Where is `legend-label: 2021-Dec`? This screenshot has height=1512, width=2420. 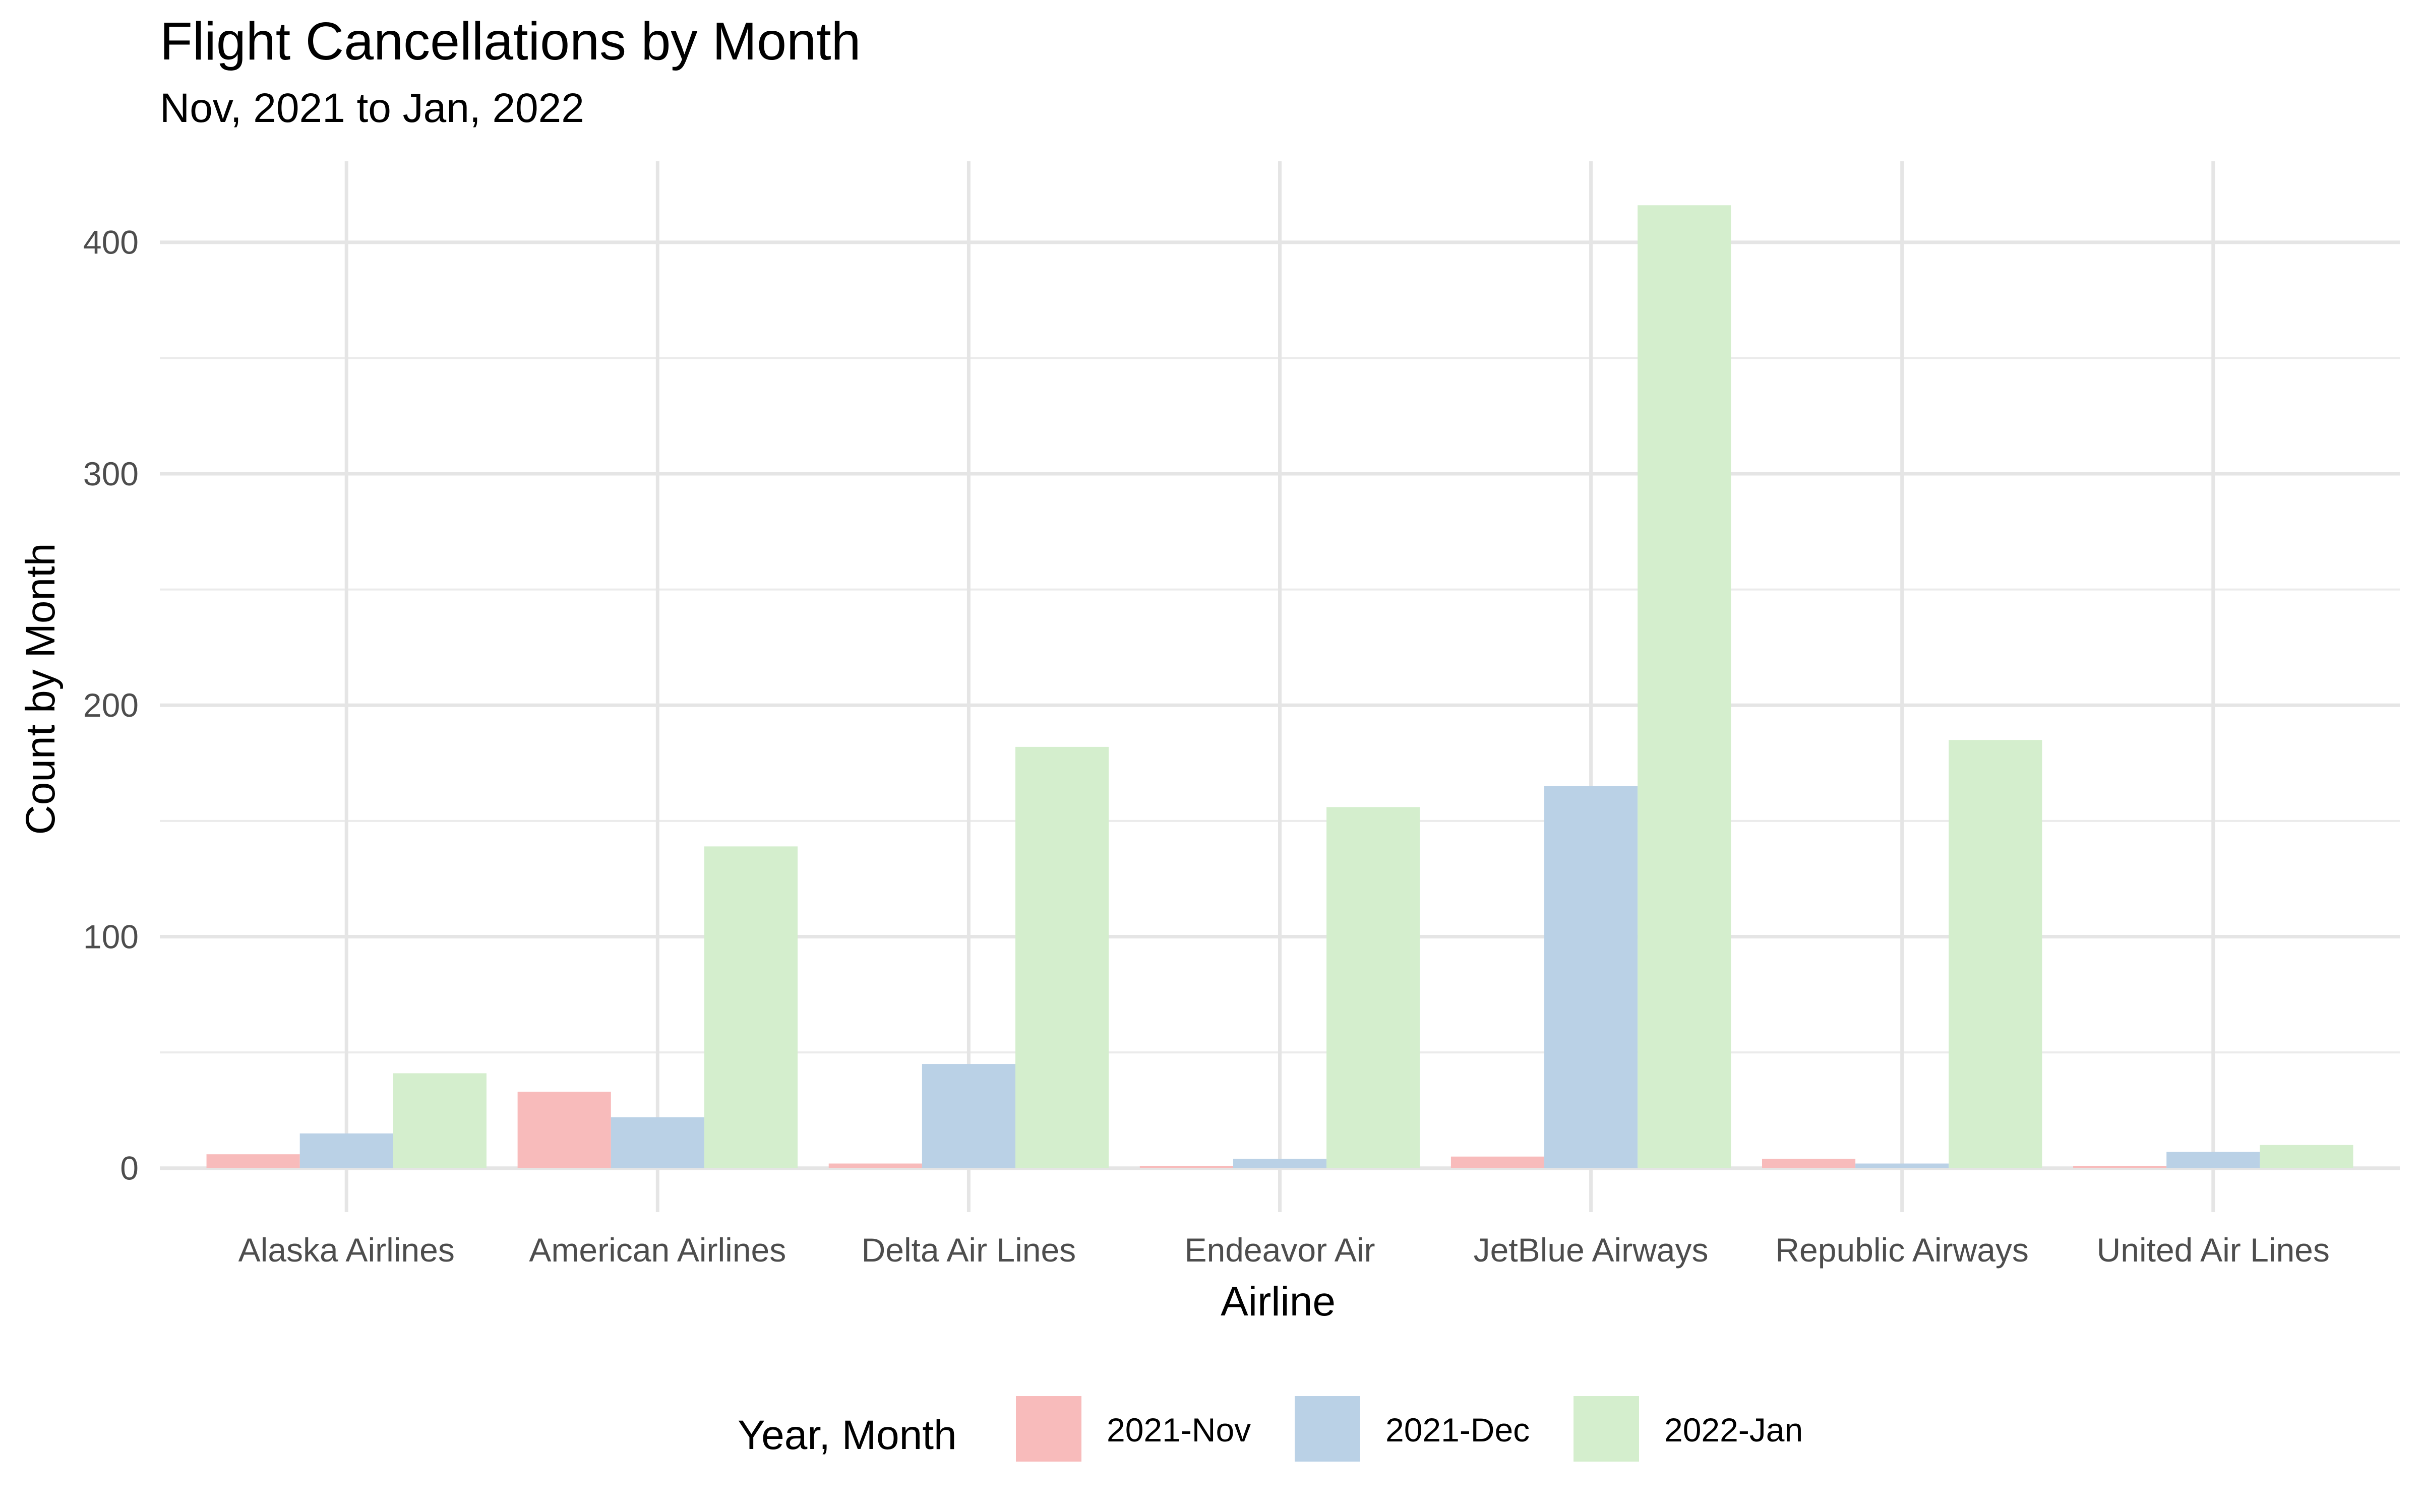
legend-label: 2021-Dec is located at coordinates (1457, 1429).